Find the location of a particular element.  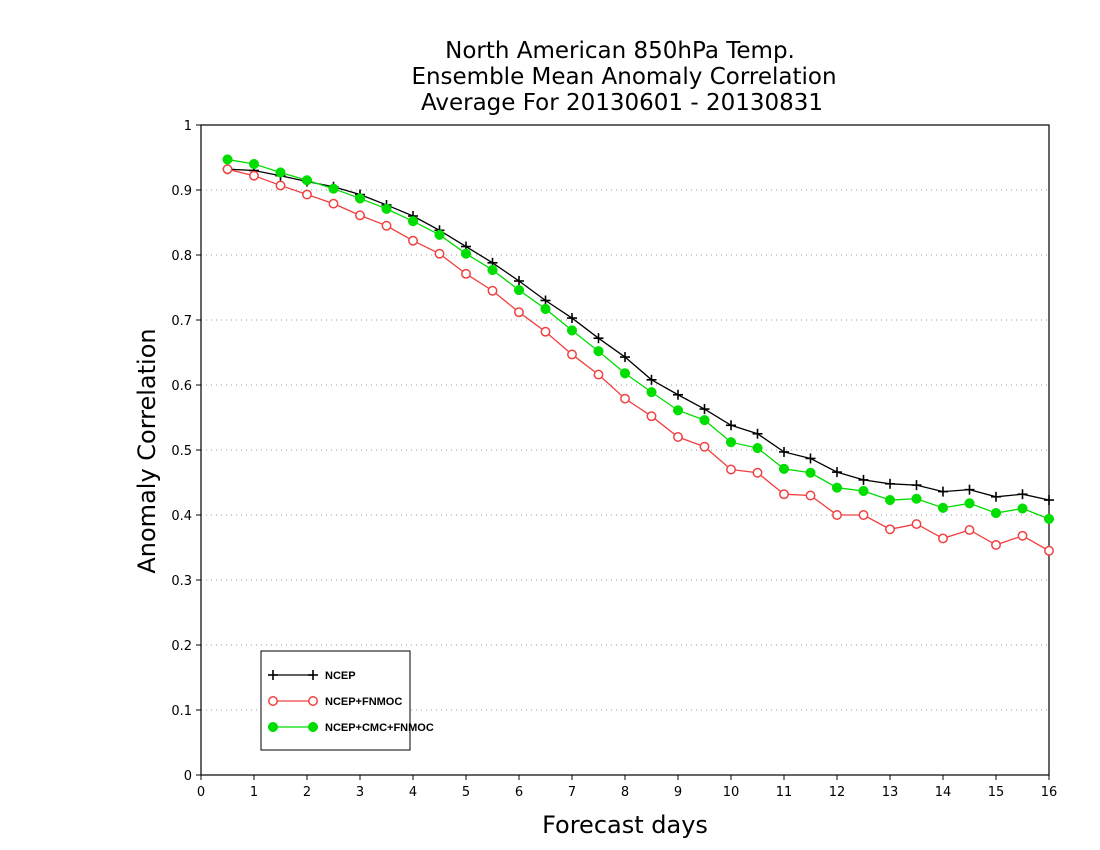

x-tick-label-12: 12 is located at coordinates (837, 792).